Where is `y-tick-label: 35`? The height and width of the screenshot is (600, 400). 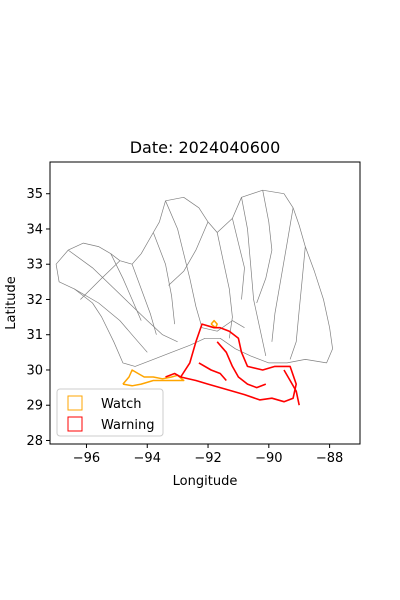 y-tick-label: 35 is located at coordinates (34, 194).